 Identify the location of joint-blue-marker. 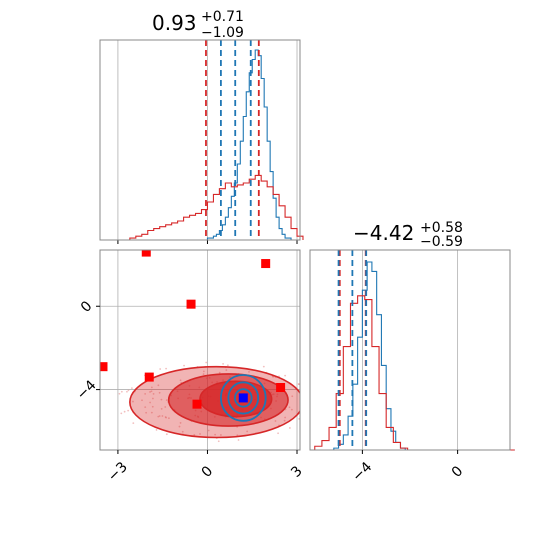
(243, 398).